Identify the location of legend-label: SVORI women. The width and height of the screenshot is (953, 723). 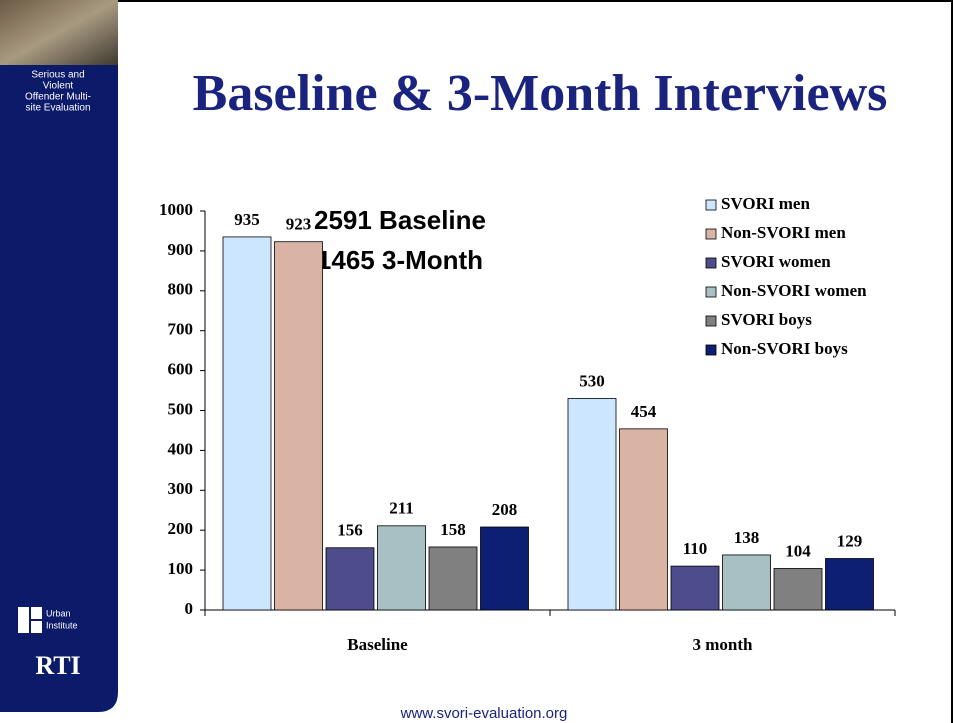
(776, 261).